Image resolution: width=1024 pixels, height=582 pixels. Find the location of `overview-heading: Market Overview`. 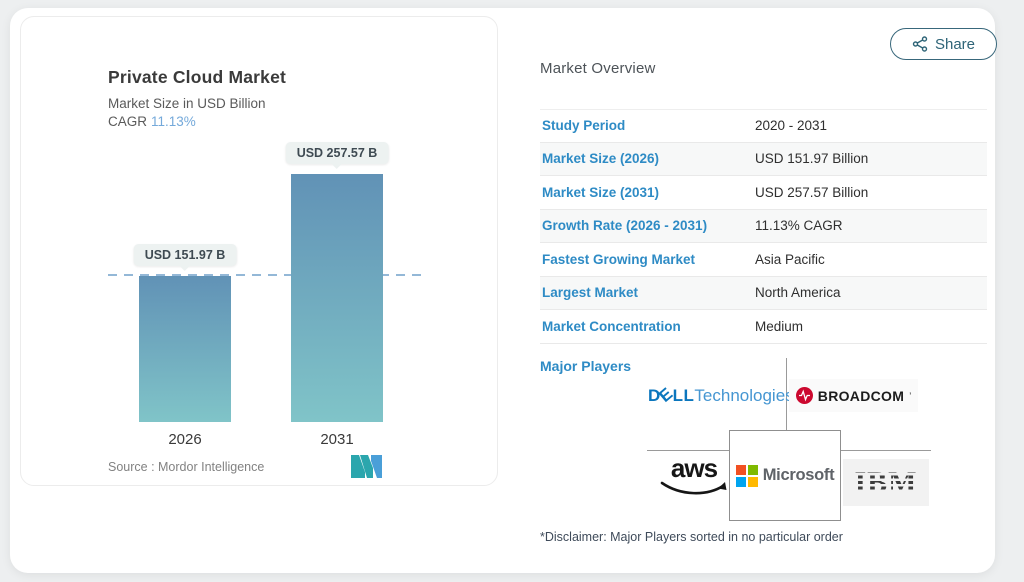

overview-heading: Market Overview is located at coordinates (598, 68).